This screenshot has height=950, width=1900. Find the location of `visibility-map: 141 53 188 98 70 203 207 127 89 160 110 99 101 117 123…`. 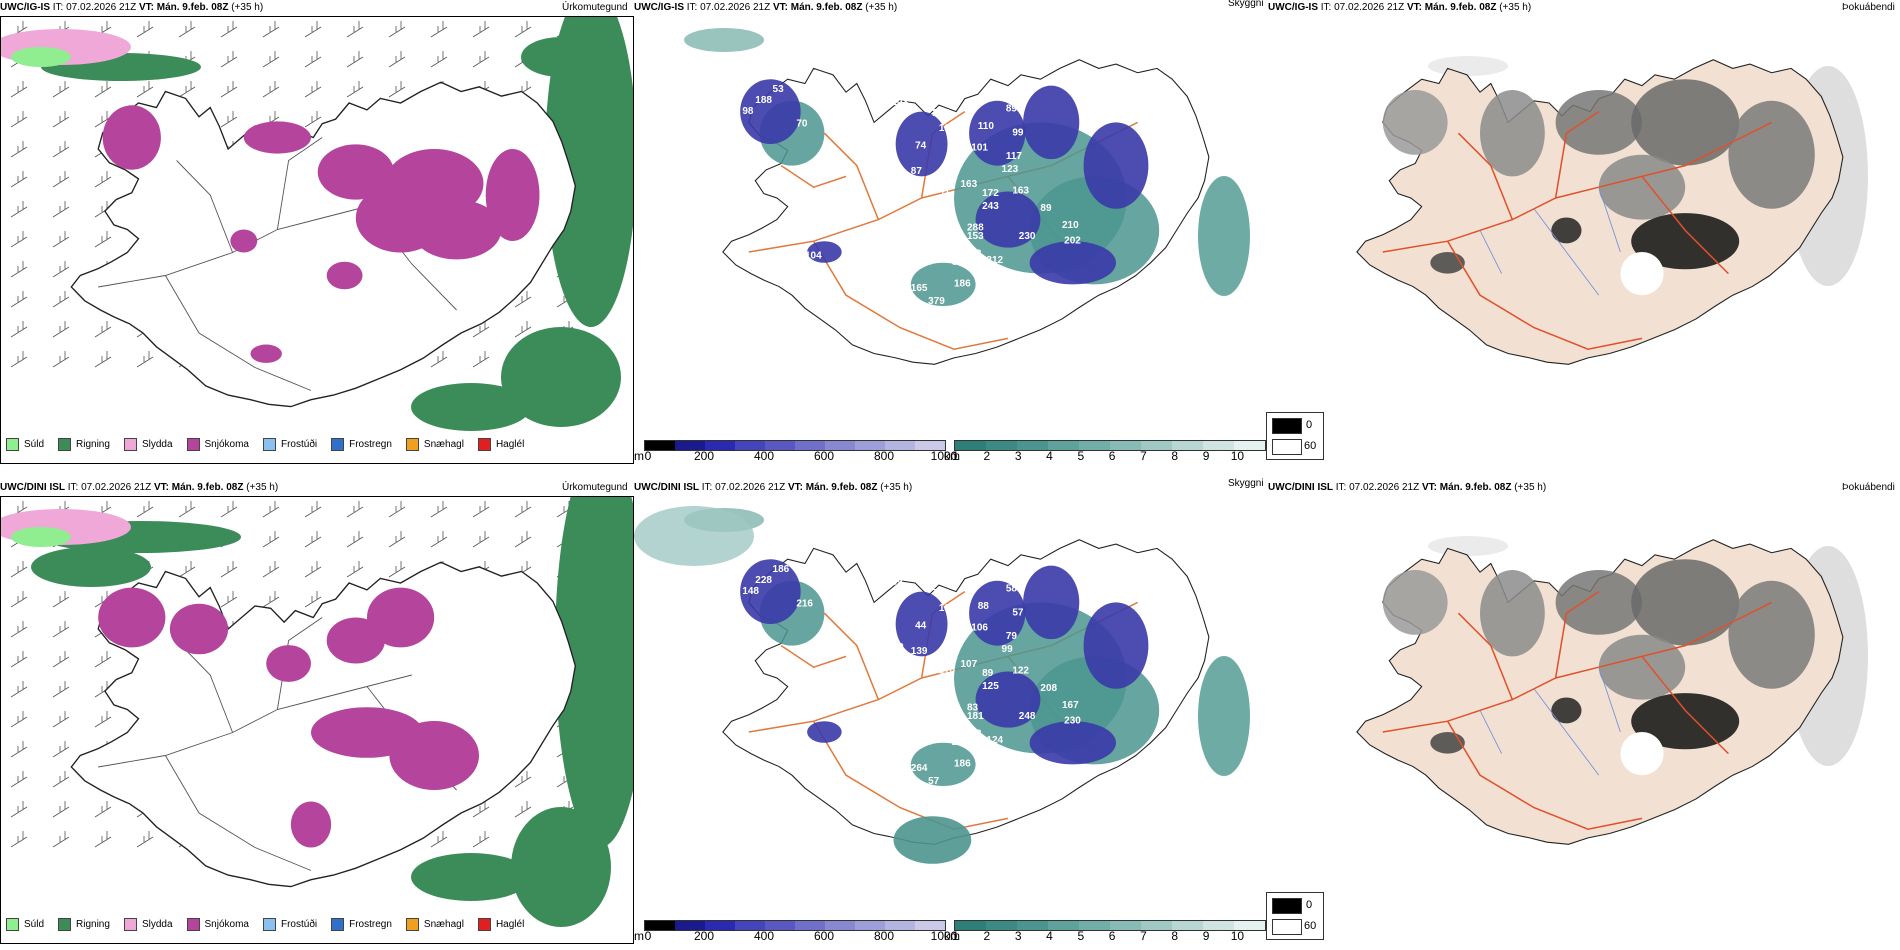

visibility-map: 141 53 188 98 70 203 207 127 89 160 110 99 101 117 123… is located at coordinates (950, 226).